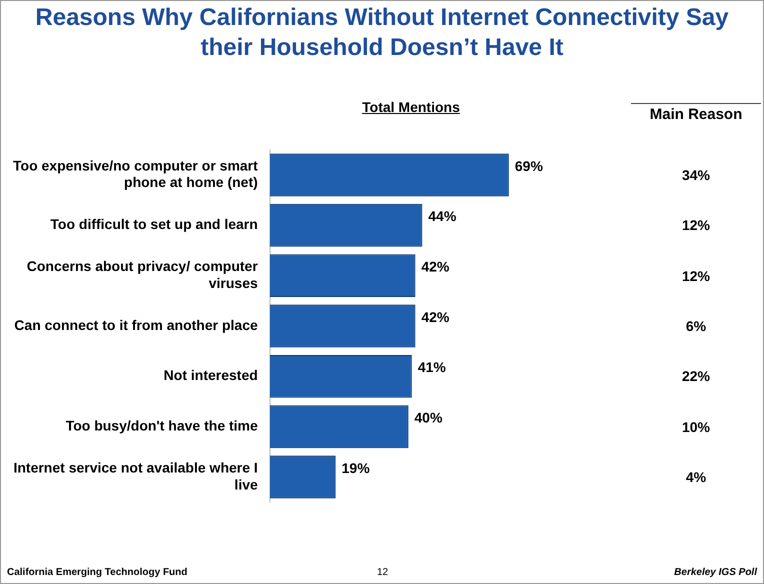  Describe the element at coordinates (162, 426) in the screenshot. I see `y-tick-label: Too busy/don't have the time` at that location.